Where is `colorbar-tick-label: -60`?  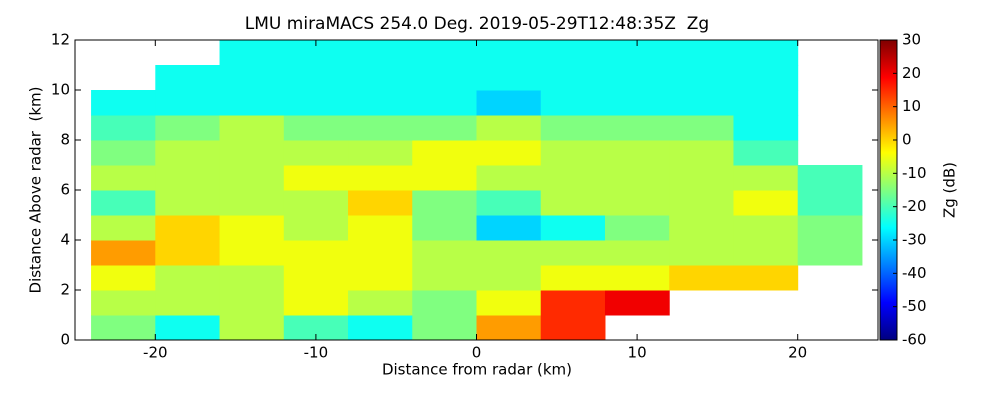 colorbar-tick-label: -60 is located at coordinates (914, 340).